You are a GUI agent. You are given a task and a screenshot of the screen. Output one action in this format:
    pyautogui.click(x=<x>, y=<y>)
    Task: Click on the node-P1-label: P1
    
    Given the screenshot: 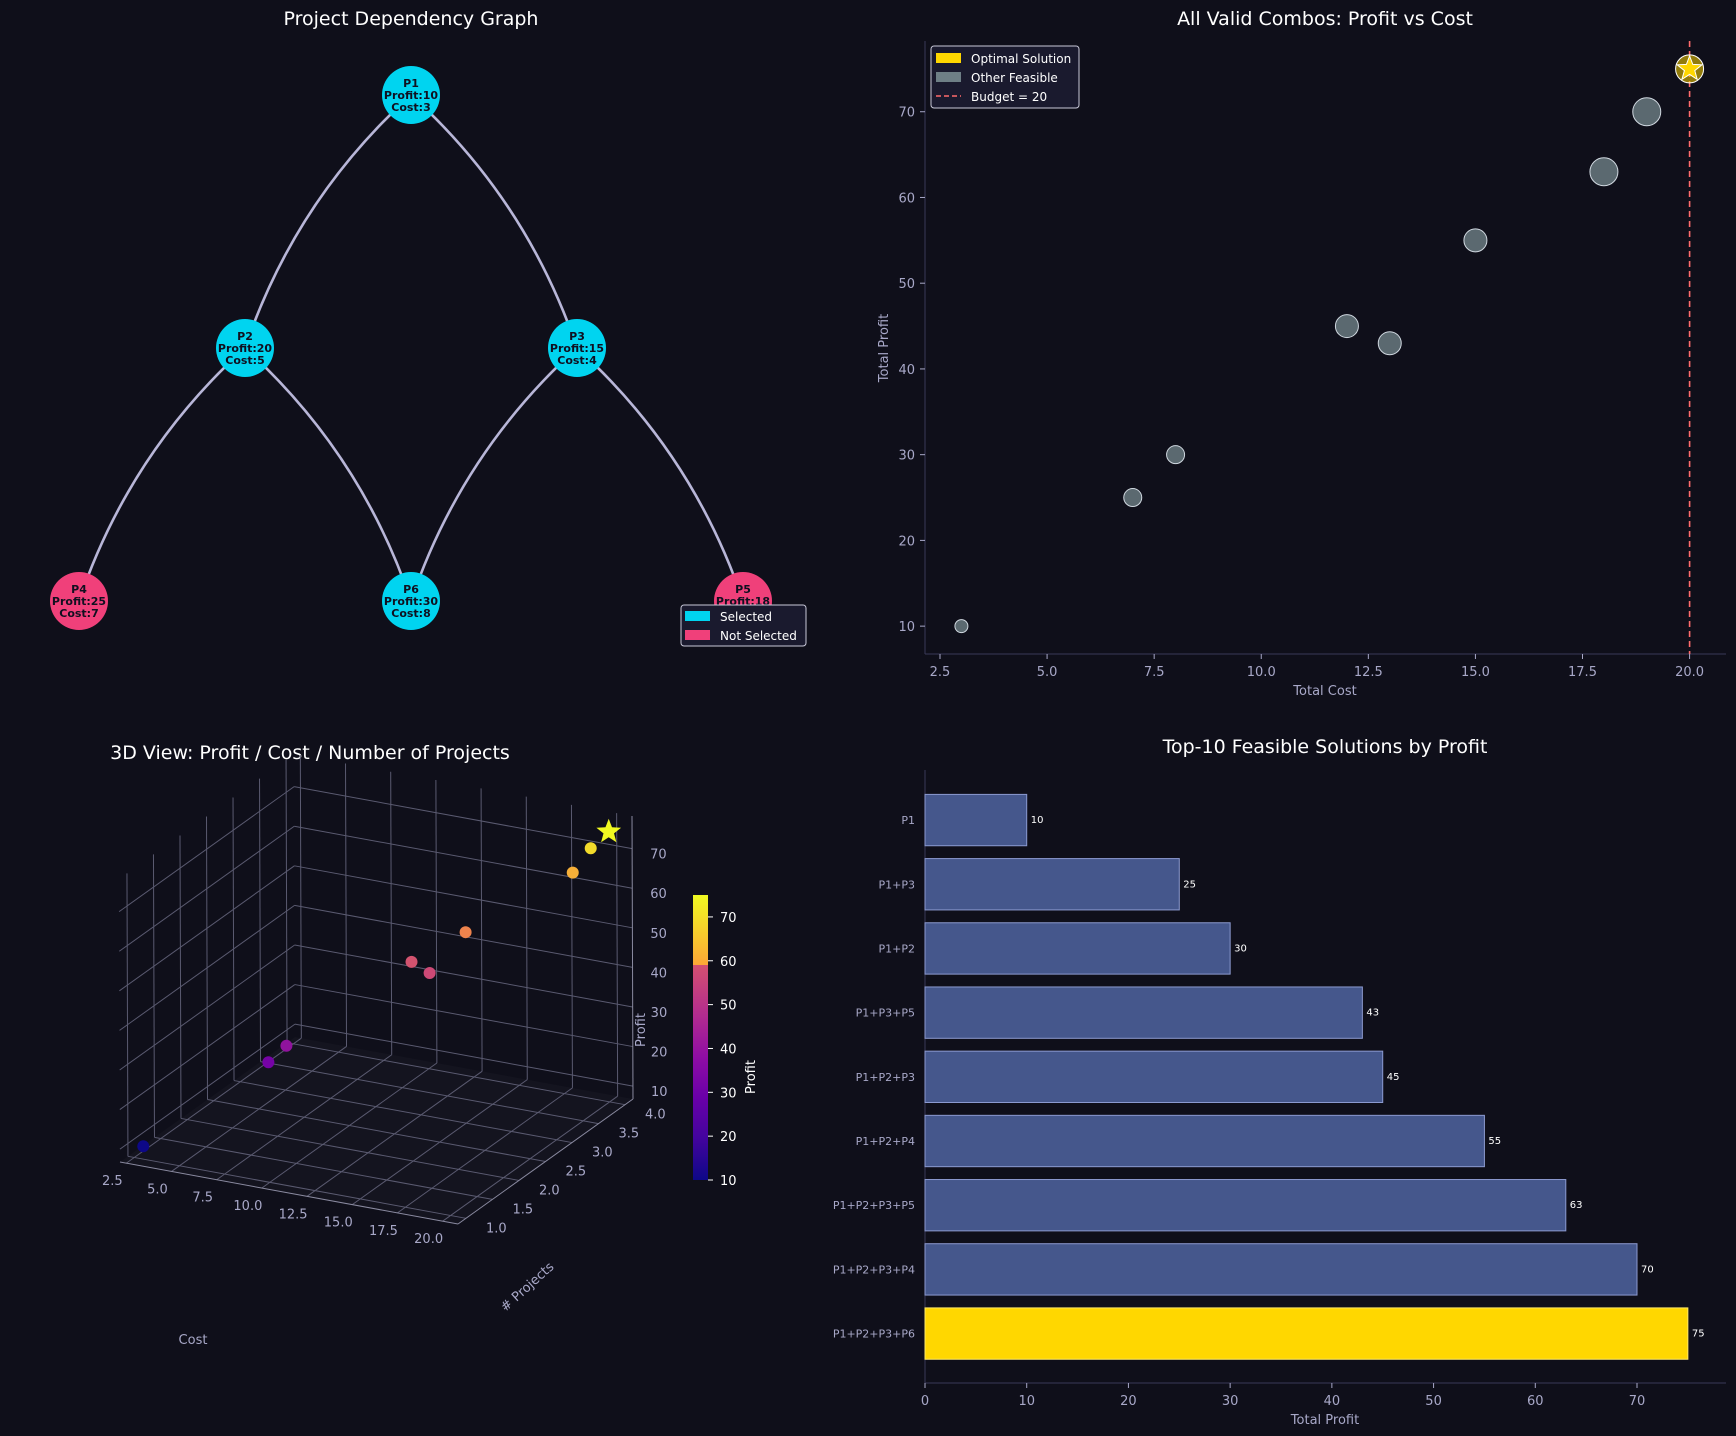 What is the action you would take?
    pyautogui.click(x=411, y=83)
    